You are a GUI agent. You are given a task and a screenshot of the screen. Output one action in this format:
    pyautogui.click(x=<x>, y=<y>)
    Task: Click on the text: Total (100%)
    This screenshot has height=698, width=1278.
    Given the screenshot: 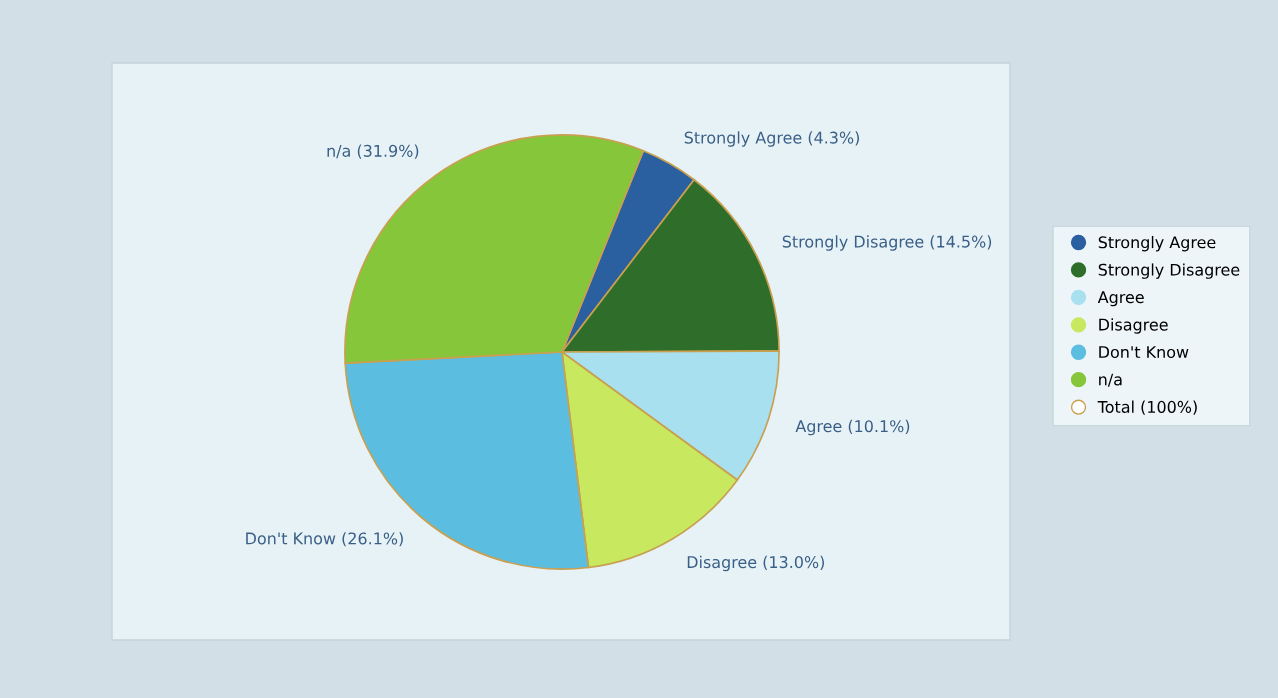 What is the action you would take?
    pyautogui.click(x=1147, y=407)
    